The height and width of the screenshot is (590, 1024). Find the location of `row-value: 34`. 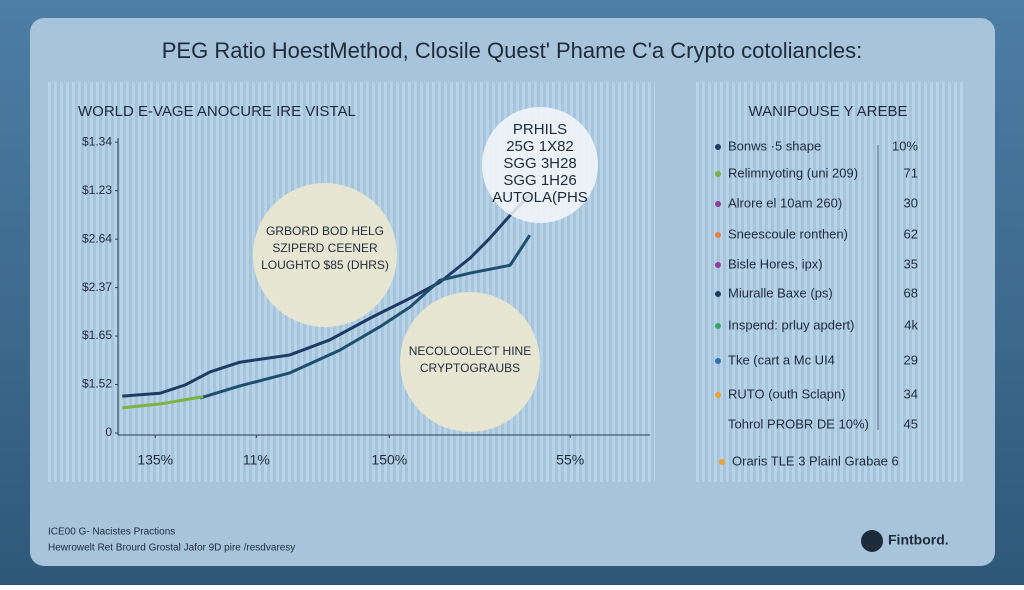

row-value: 34 is located at coordinates (911, 393).